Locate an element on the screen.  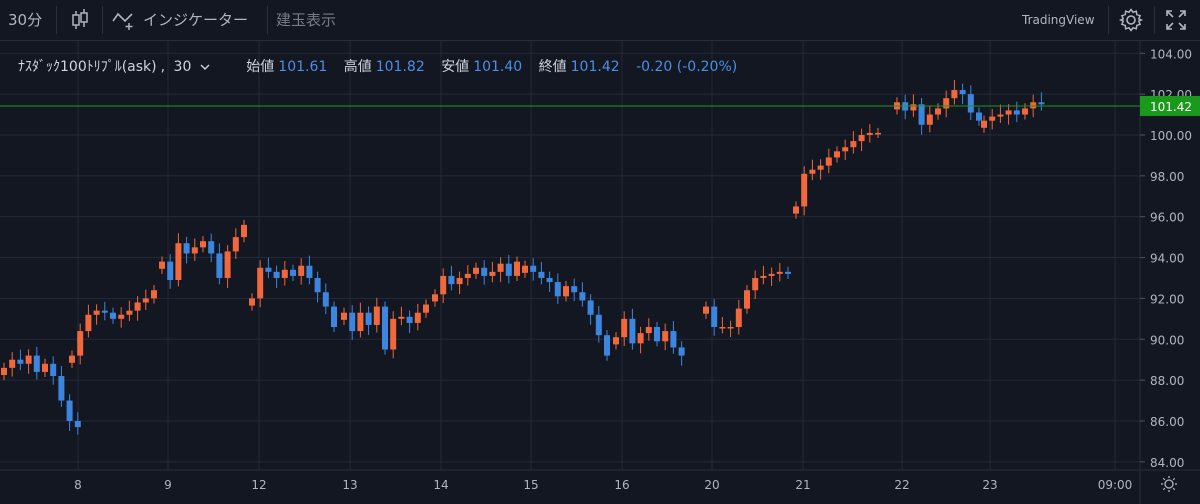
change-value: -0.20 (-0.20%) is located at coordinates (687, 67).